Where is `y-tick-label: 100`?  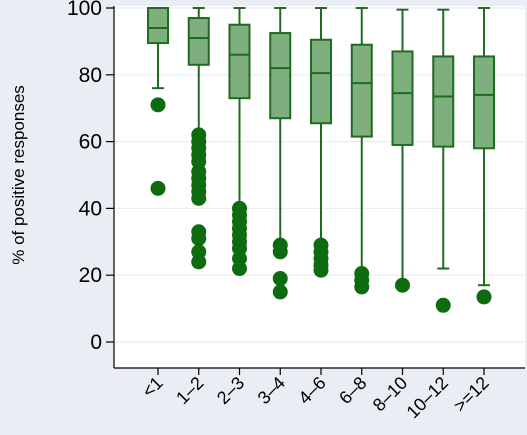 y-tick-label: 100 is located at coordinates (84, 10).